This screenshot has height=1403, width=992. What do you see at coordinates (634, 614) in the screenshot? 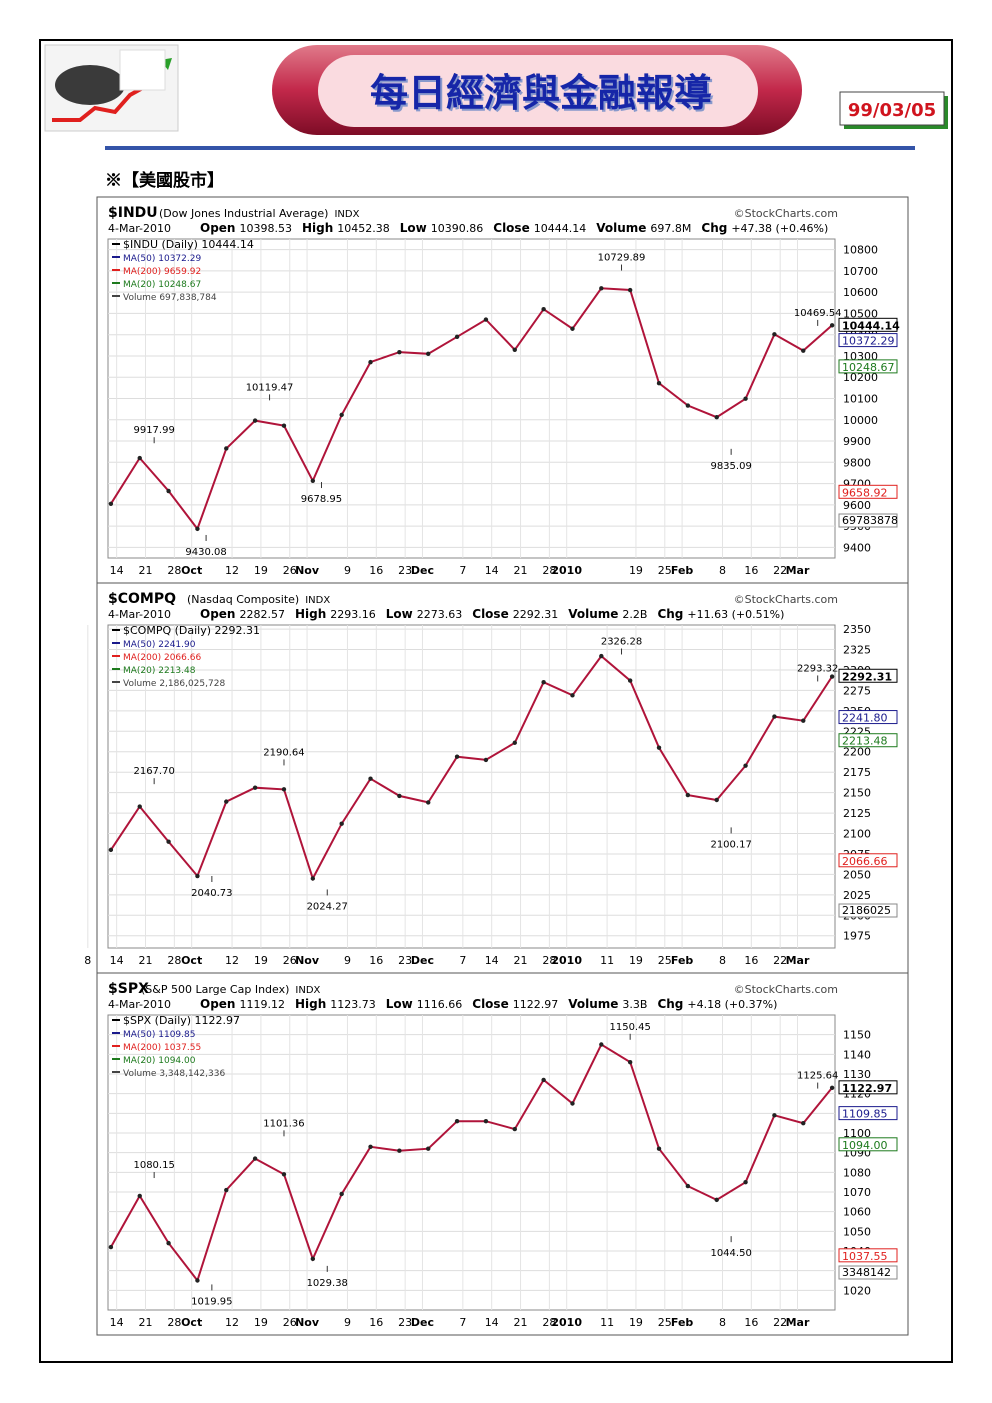
I see `quote-value: 2.2B` at bounding box center [634, 614].